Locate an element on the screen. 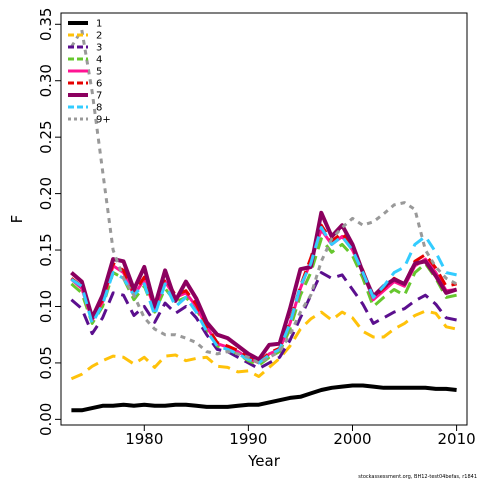  x-tick-label: 1990 is located at coordinates (248, 439).